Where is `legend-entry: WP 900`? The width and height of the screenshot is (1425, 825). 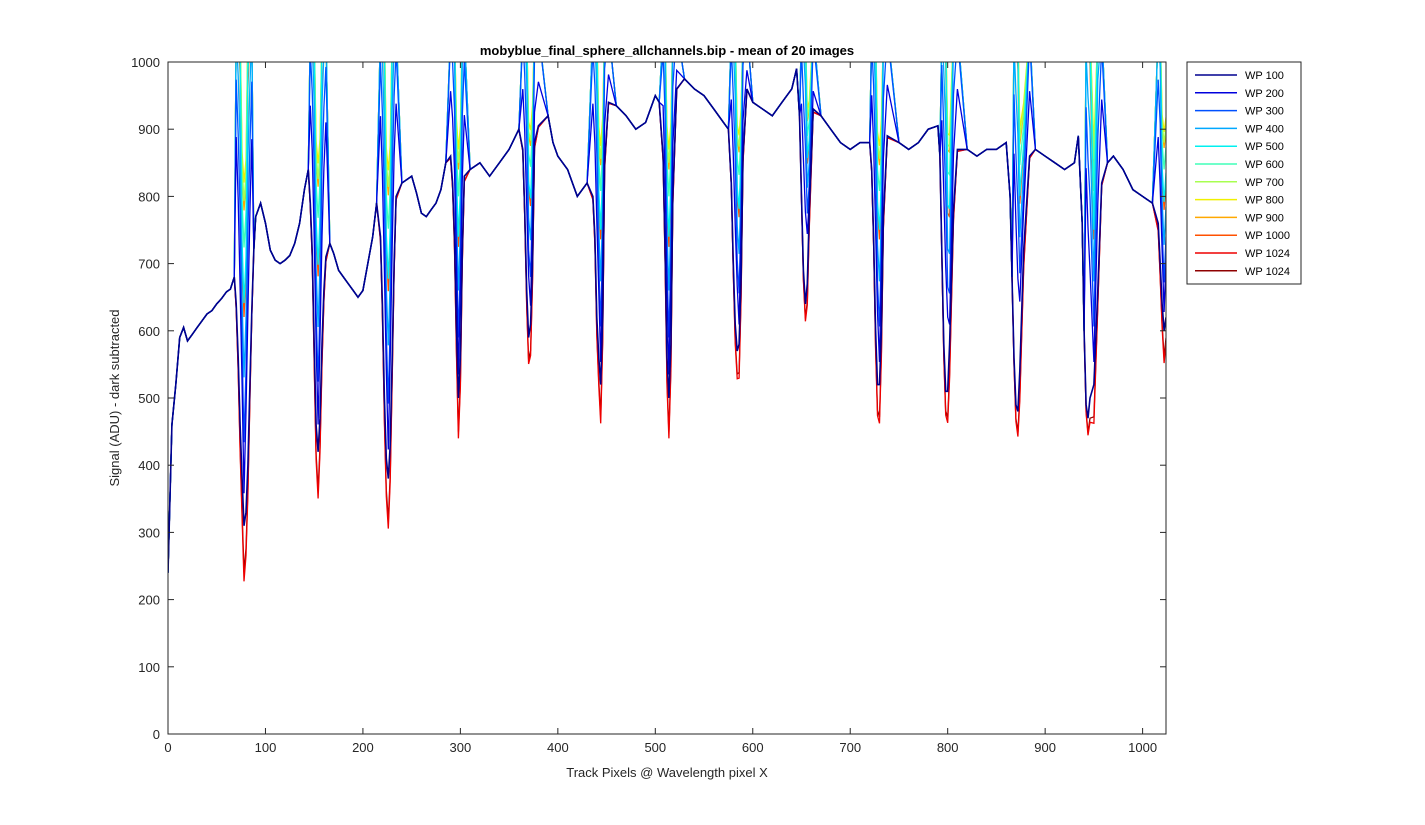
legend-entry: WP 900 is located at coordinates (1264, 218).